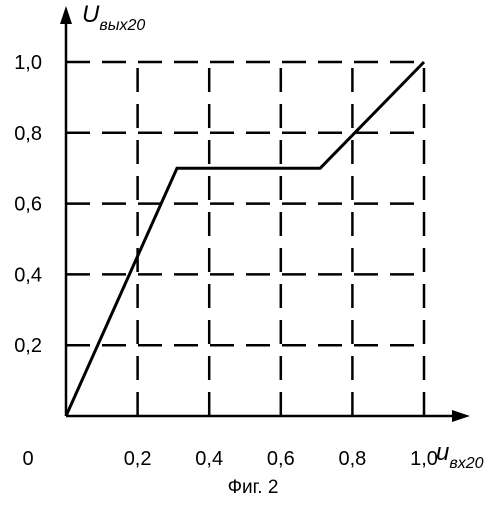 The height and width of the screenshot is (505, 498). What do you see at coordinates (28, 134) in the screenshot?
I see `y-tick-label: 0,8` at bounding box center [28, 134].